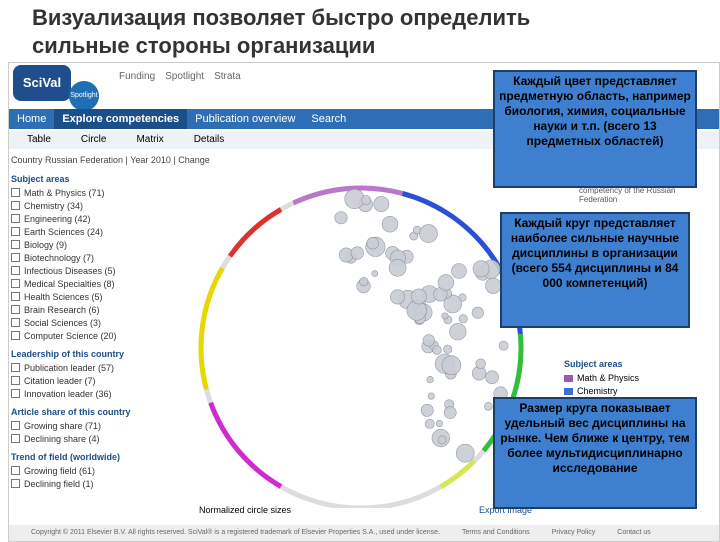 This screenshot has height=542, width=720. I want to click on checkbox-item: Biotechnology (7), so click(95, 258).